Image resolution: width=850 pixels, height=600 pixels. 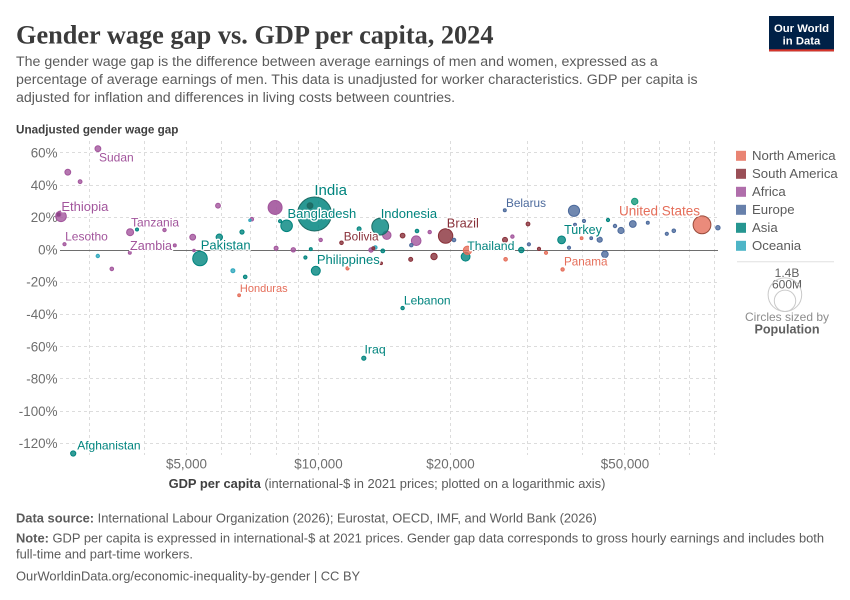 I want to click on svg-text:full-time and part-time worker: full-time and part-time workers., so click(x=104, y=554).